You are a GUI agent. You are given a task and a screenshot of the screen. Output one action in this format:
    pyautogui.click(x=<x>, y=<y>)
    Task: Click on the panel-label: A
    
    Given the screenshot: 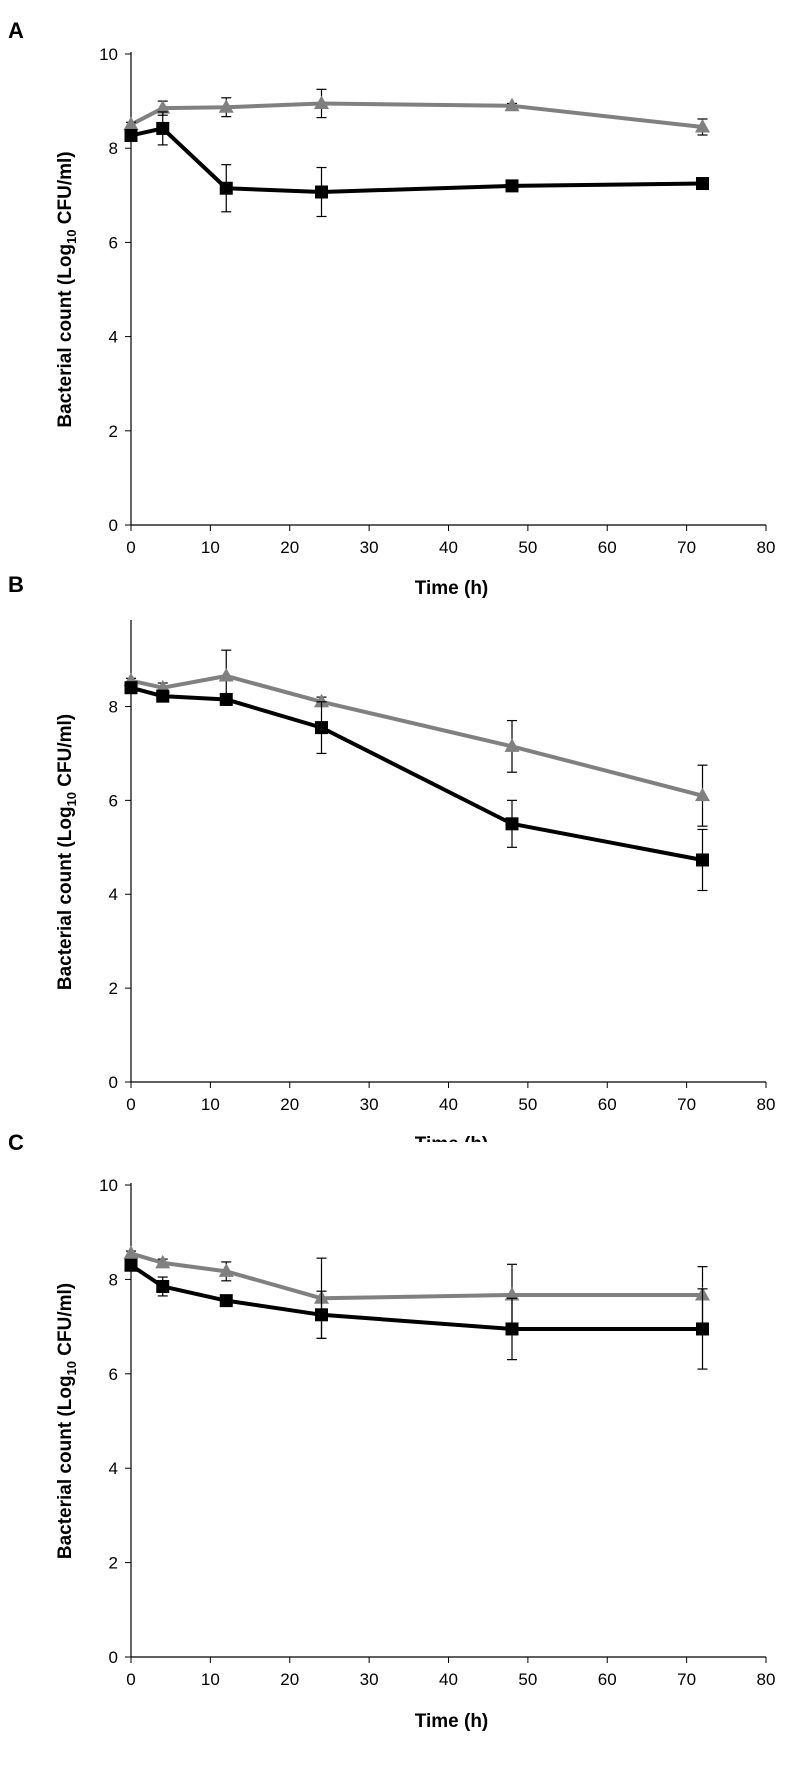 What is the action you would take?
    pyautogui.click(x=16, y=30)
    